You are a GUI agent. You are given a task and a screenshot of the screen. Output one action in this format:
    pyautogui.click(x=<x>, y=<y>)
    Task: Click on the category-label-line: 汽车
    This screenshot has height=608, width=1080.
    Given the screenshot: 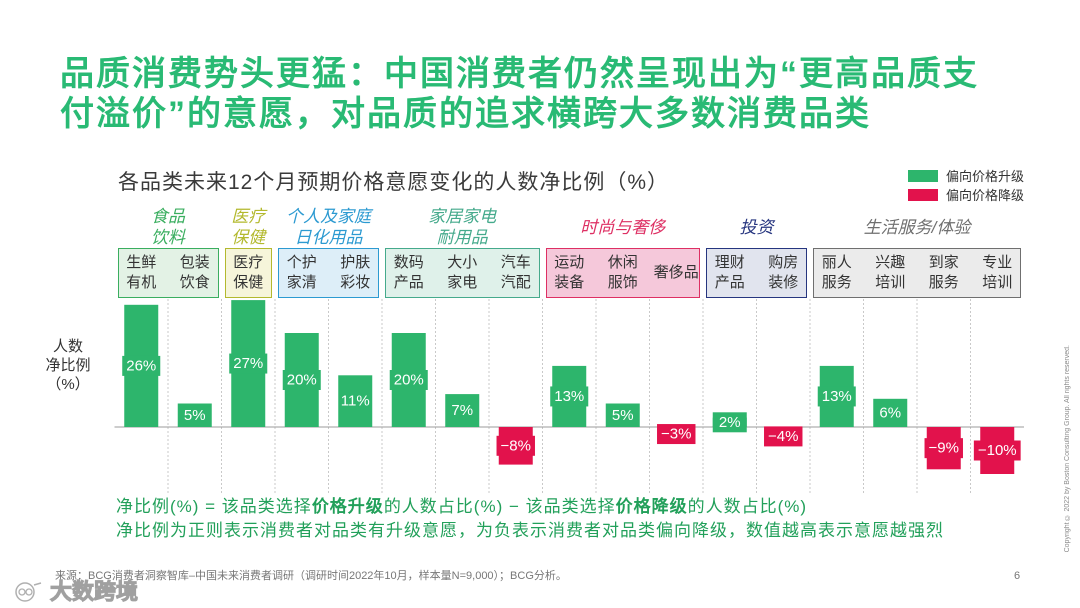 What is the action you would take?
    pyautogui.click(x=515, y=262)
    